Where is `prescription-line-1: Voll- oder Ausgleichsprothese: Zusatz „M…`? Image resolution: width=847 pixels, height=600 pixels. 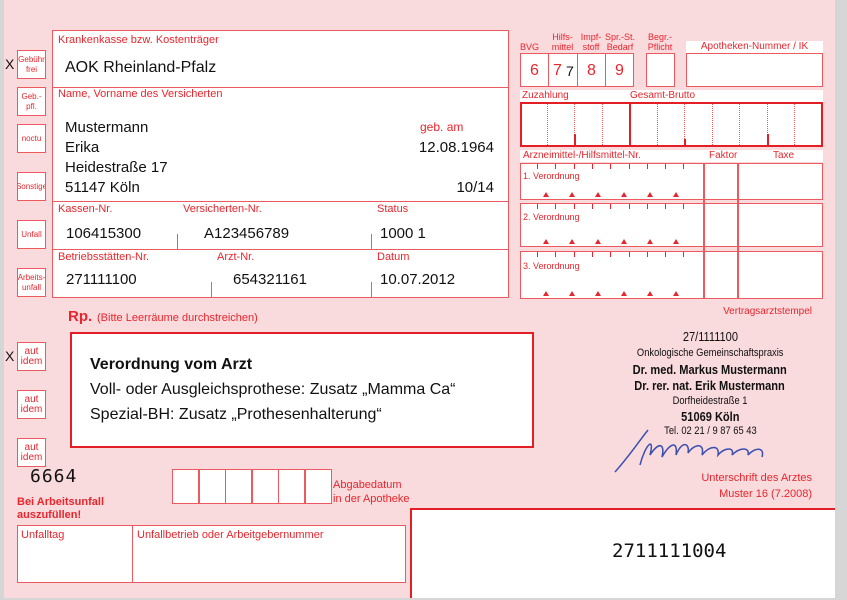 prescription-line-1: Voll- oder Ausgleichsprothese: Zusatz „M… is located at coordinates (273, 389).